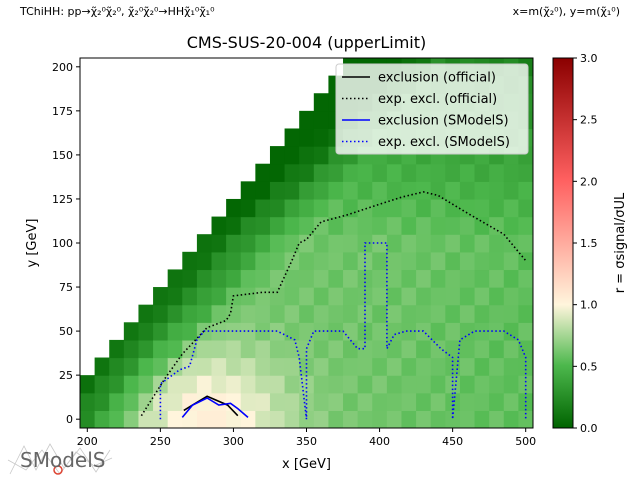 Image resolution: width=640 pixels, height=482 pixels. What do you see at coordinates (117, 11) in the screenshot?
I see `process-label: TChiHH: pp→χ̃₂⁰χ̃₂⁰, χ̃₂⁰χ̃₂⁰→HHχ̃₁⁰χ̃₁⁰` at bounding box center [117, 11].